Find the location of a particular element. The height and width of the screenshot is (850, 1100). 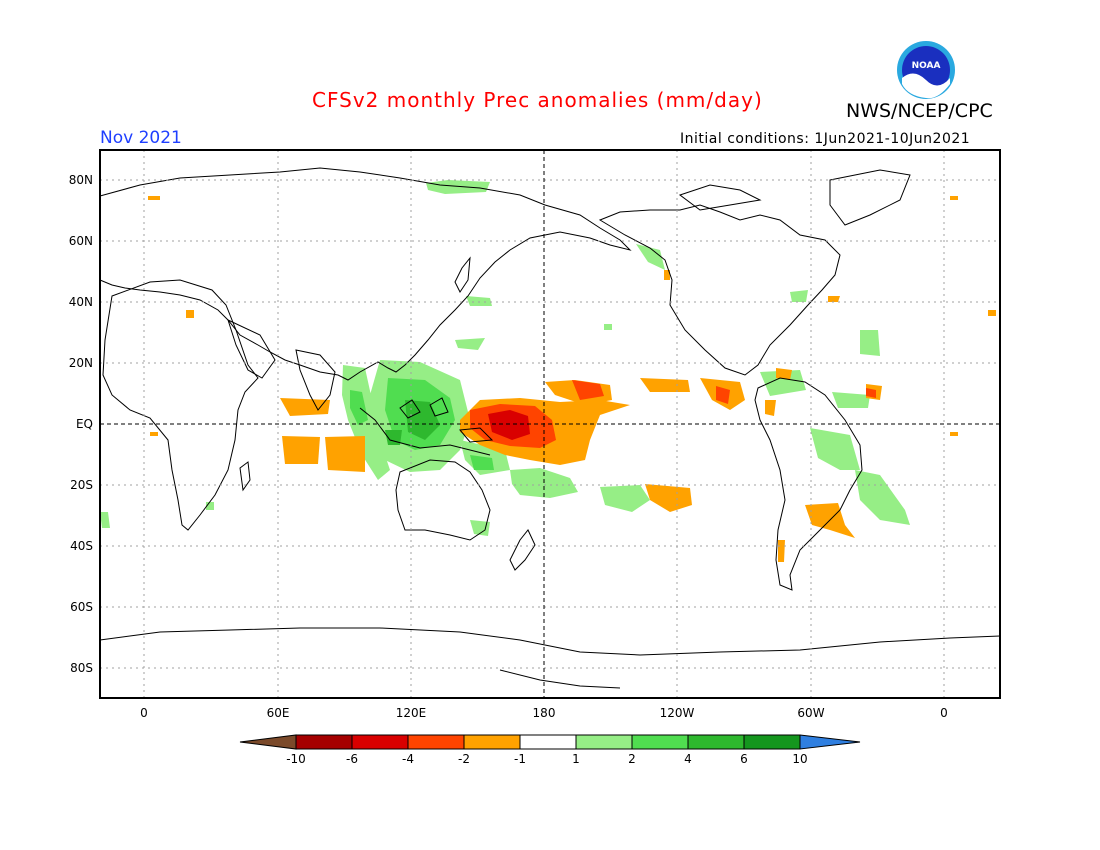

colorbar-tick-label: -1 is located at coordinates (520, 759).